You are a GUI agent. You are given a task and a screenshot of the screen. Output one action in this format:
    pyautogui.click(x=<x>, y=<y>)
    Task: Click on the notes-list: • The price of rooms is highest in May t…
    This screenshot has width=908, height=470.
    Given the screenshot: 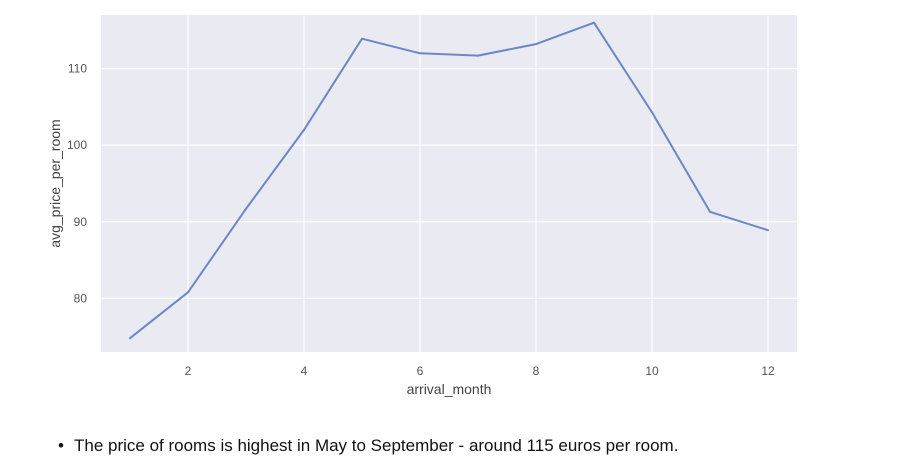 What is the action you would take?
    pyautogui.click(x=368, y=446)
    